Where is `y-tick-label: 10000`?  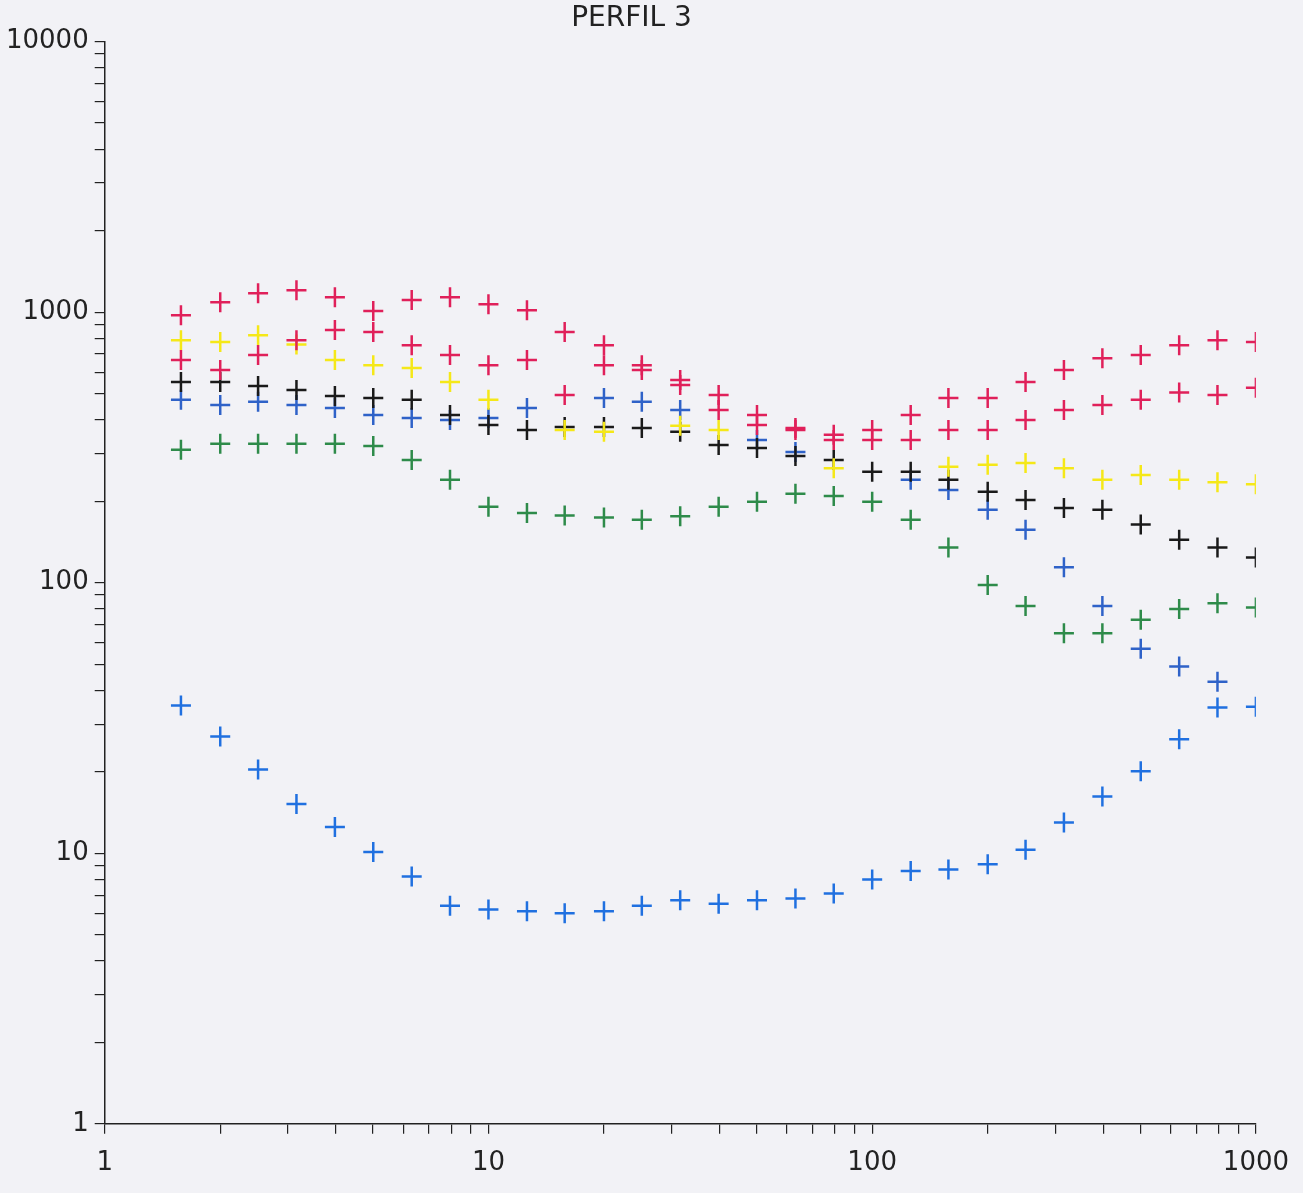
y-tick-label: 10000 is located at coordinates (47, 39).